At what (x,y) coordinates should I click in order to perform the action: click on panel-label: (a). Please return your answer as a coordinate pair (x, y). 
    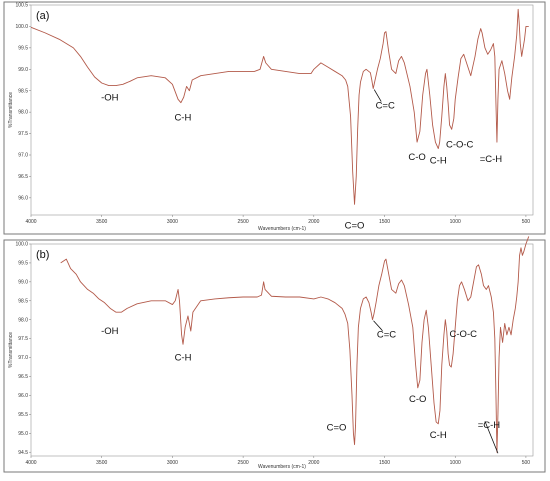
    Looking at the image, I should click on (42, 16).